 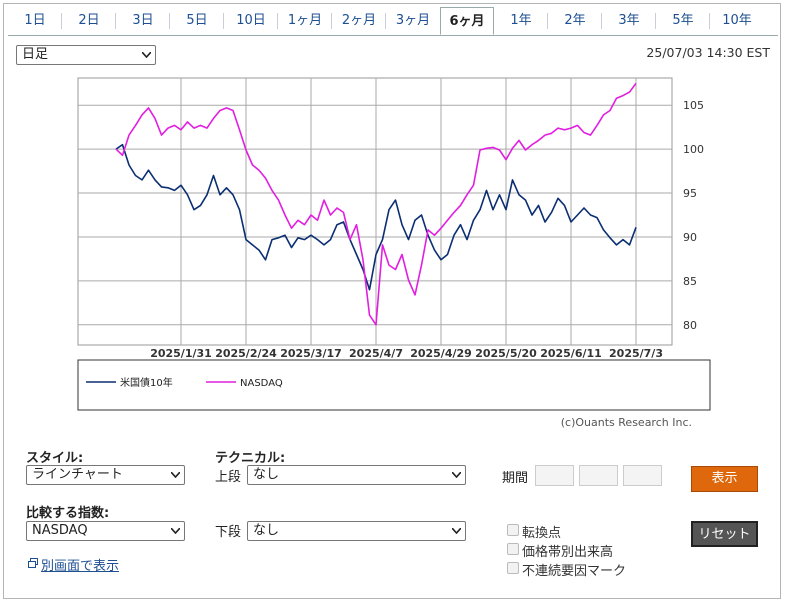 What do you see at coordinates (506, 353) in the screenshot?
I see `x-tick-label: 2025/5/20` at bounding box center [506, 353].